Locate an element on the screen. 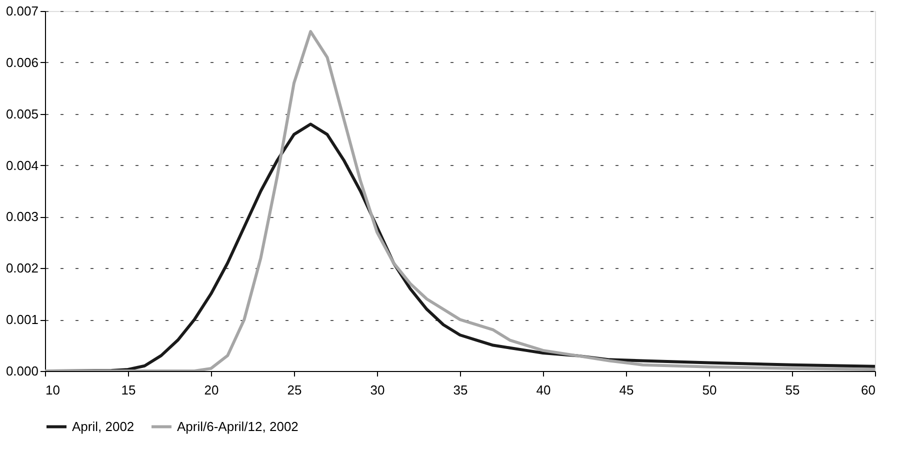  y-tick-label: 0.002 is located at coordinates (22, 268).